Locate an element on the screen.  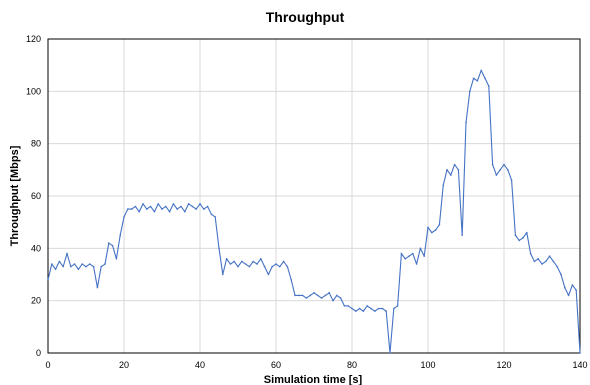
chart-title: Throughput is located at coordinates (305, 17).